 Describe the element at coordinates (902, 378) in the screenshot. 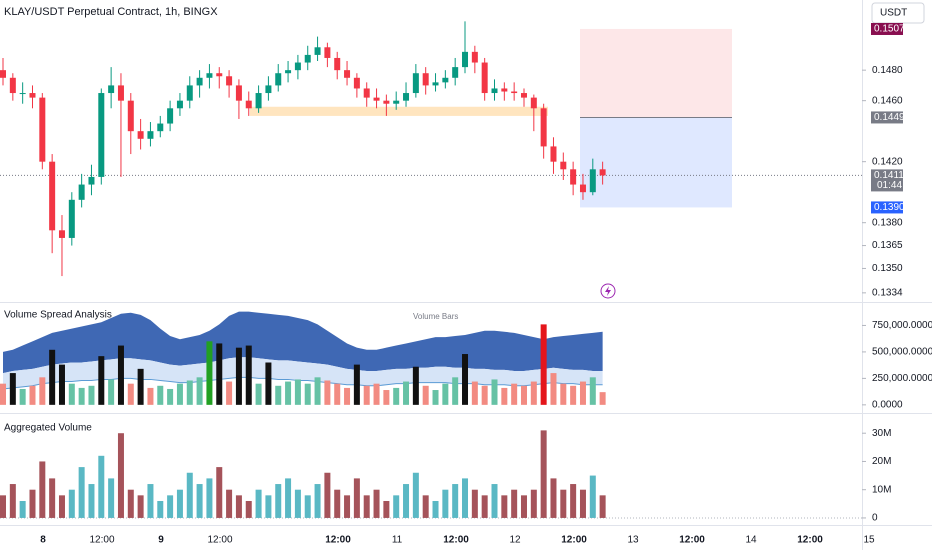

I see `y-tick-label: 250,000.0000` at that location.